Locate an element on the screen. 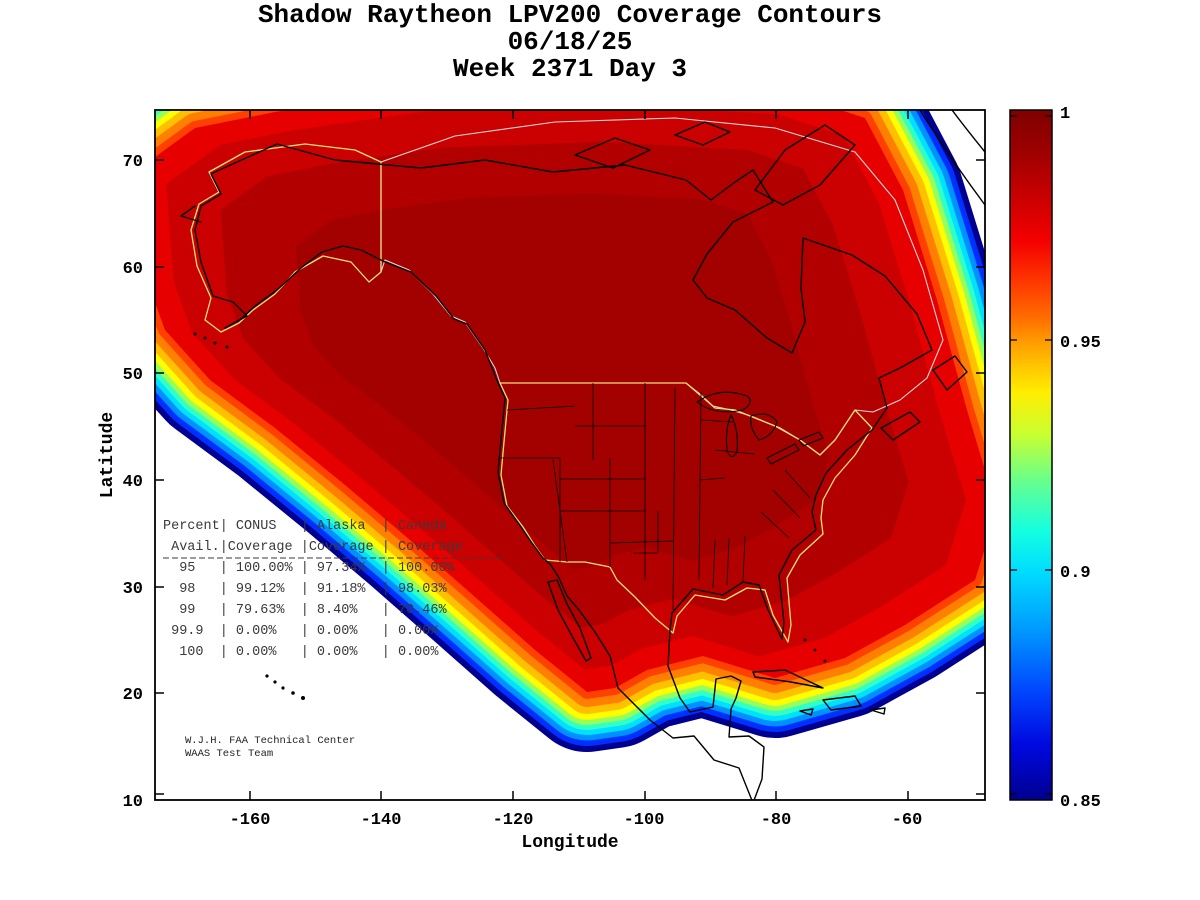  x-axis-label: Longitude is located at coordinates (569, 843).